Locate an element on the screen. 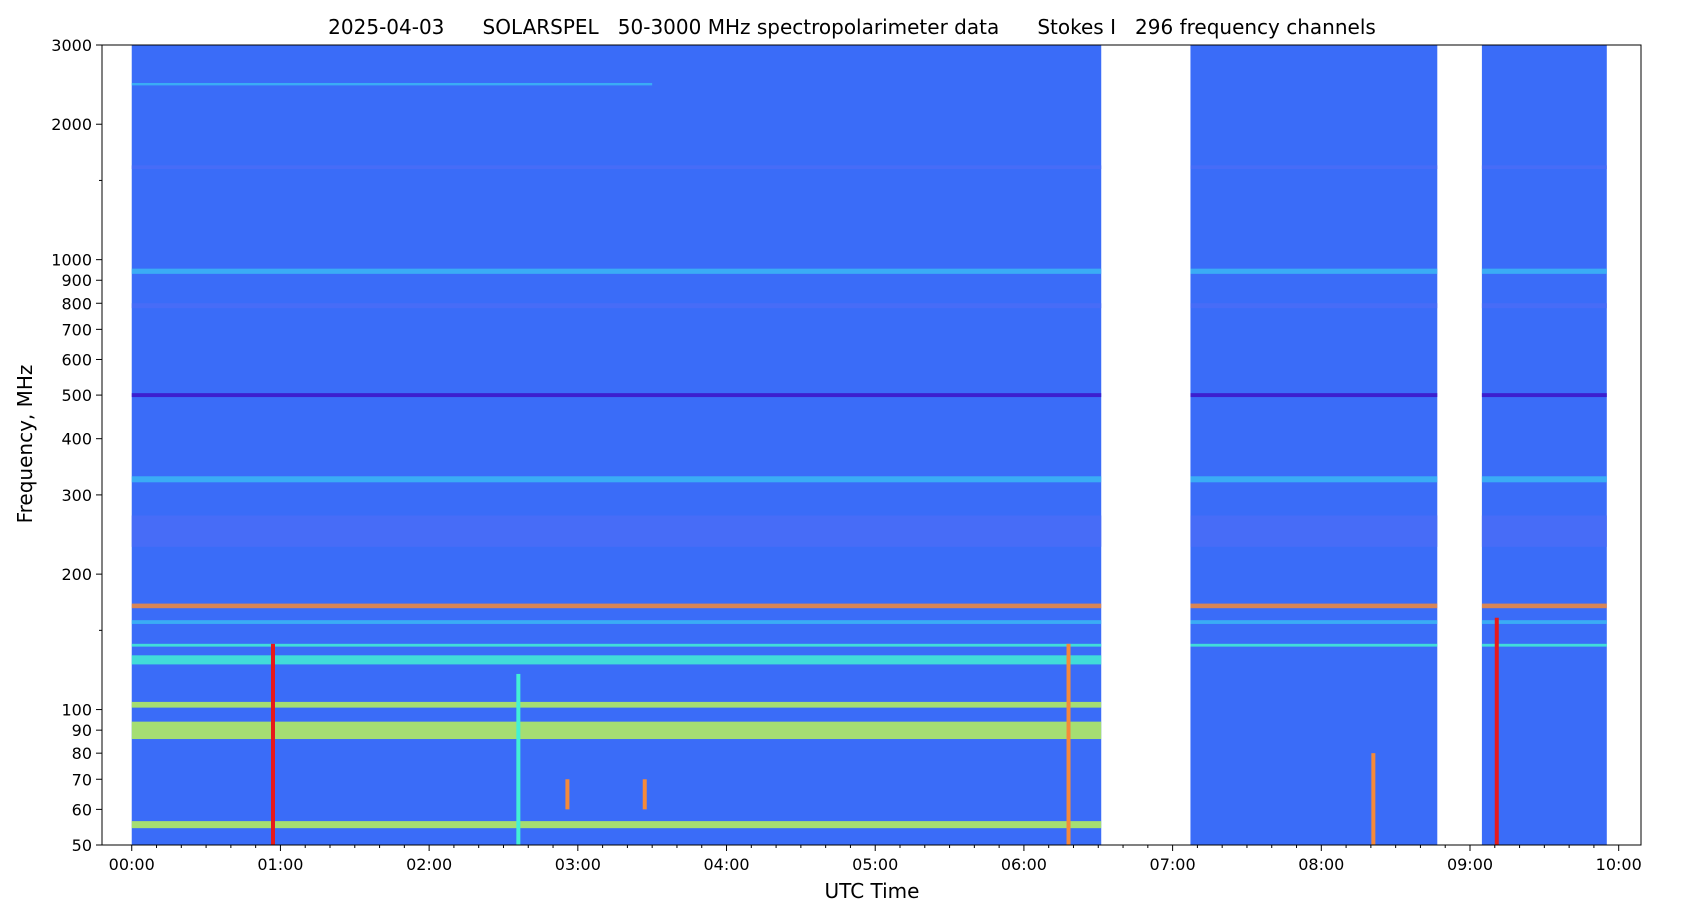 The image size is (1687, 906). x-tick-label-6: 06:00 is located at coordinates (1024, 864).